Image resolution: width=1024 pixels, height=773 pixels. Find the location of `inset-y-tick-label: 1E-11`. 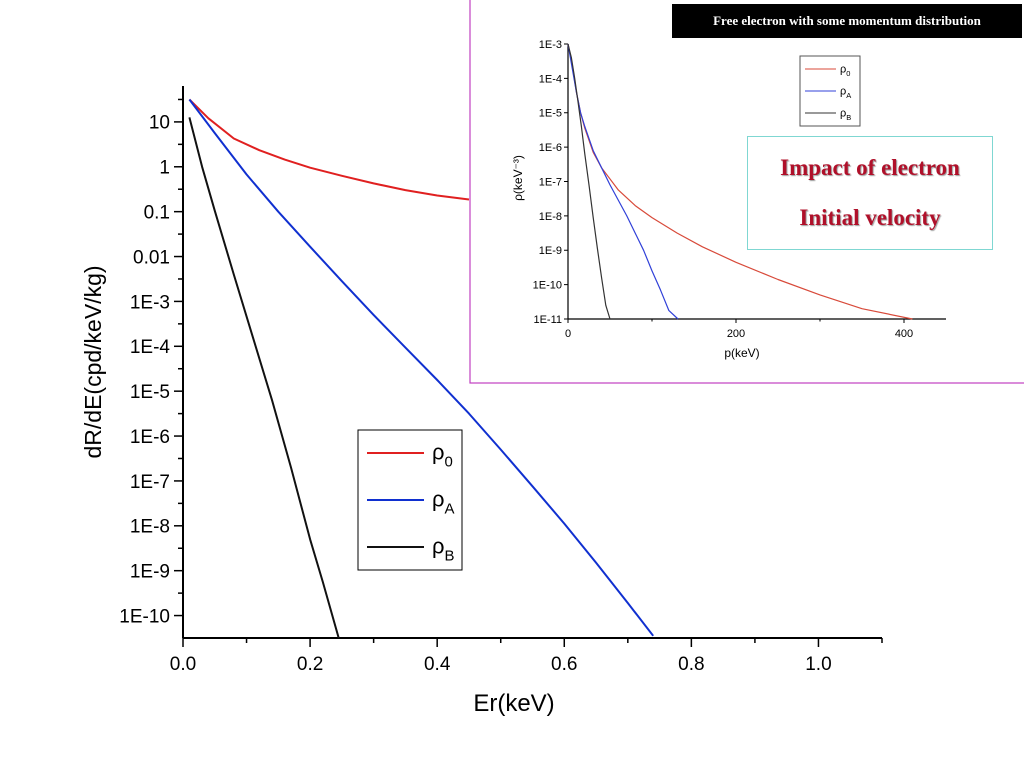

inset-y-tick-label: 1E-11 is located at coordinates (547, 320).